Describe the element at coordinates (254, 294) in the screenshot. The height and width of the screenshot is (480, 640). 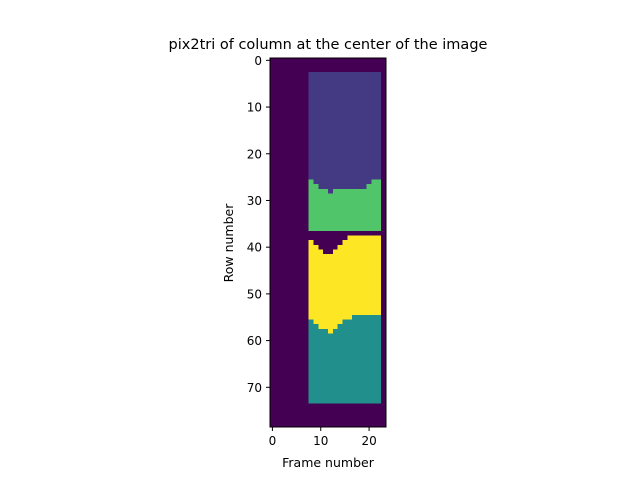
I see `y-tick-label: 50` at that location.